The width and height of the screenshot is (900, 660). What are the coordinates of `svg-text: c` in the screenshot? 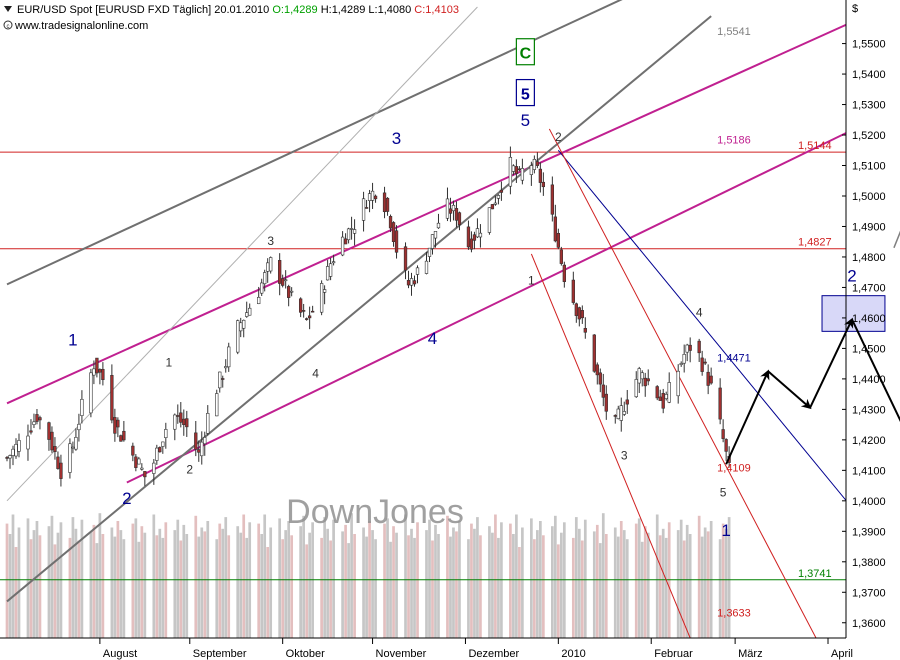 It's located at (8, 27).